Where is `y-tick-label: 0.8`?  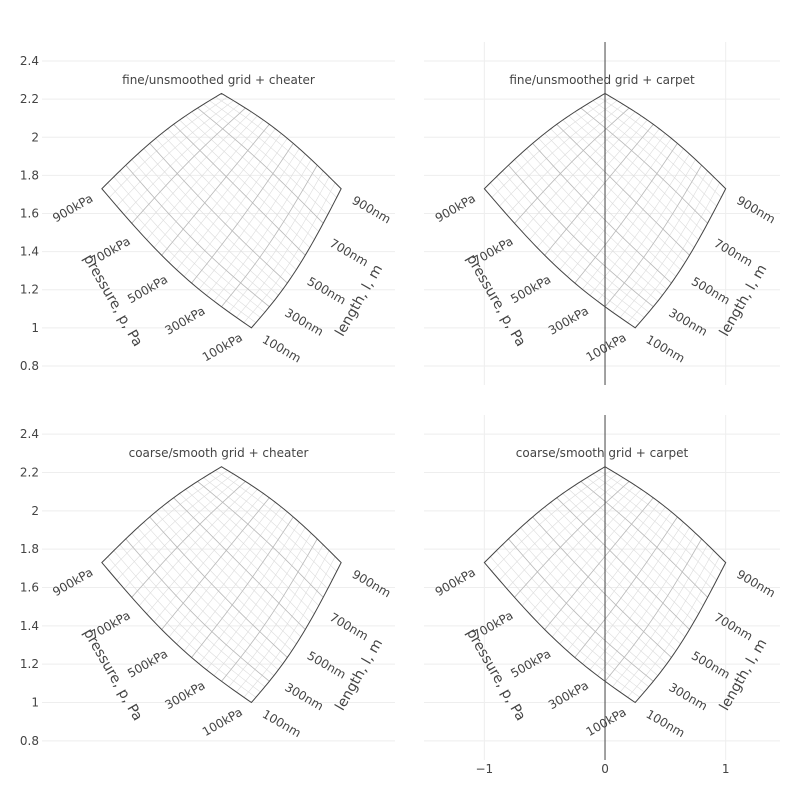
y-tick-label: 0.8 is located at coordinates (29, 741).